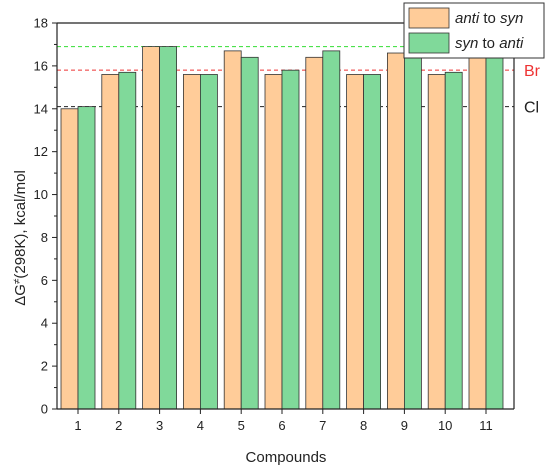 Image resolution: width=550 pixels, height=473 pixels. I want to click on y-tick-label: 2, so click(44, 366).